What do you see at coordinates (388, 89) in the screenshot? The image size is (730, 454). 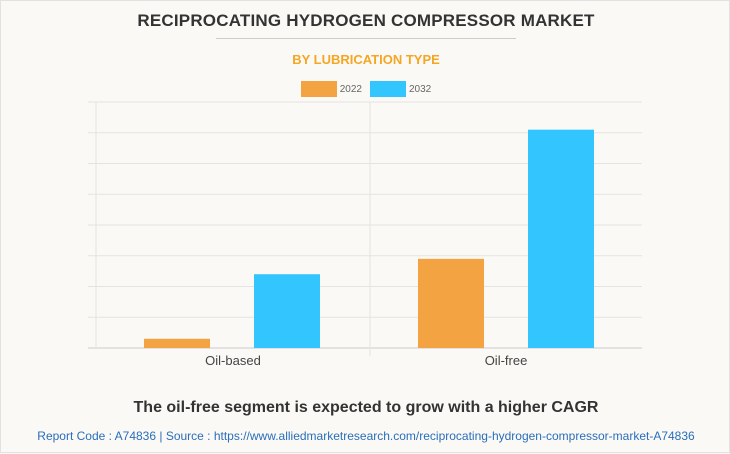 I see `legend-swatch-2032` at bounding box center [388, 89].